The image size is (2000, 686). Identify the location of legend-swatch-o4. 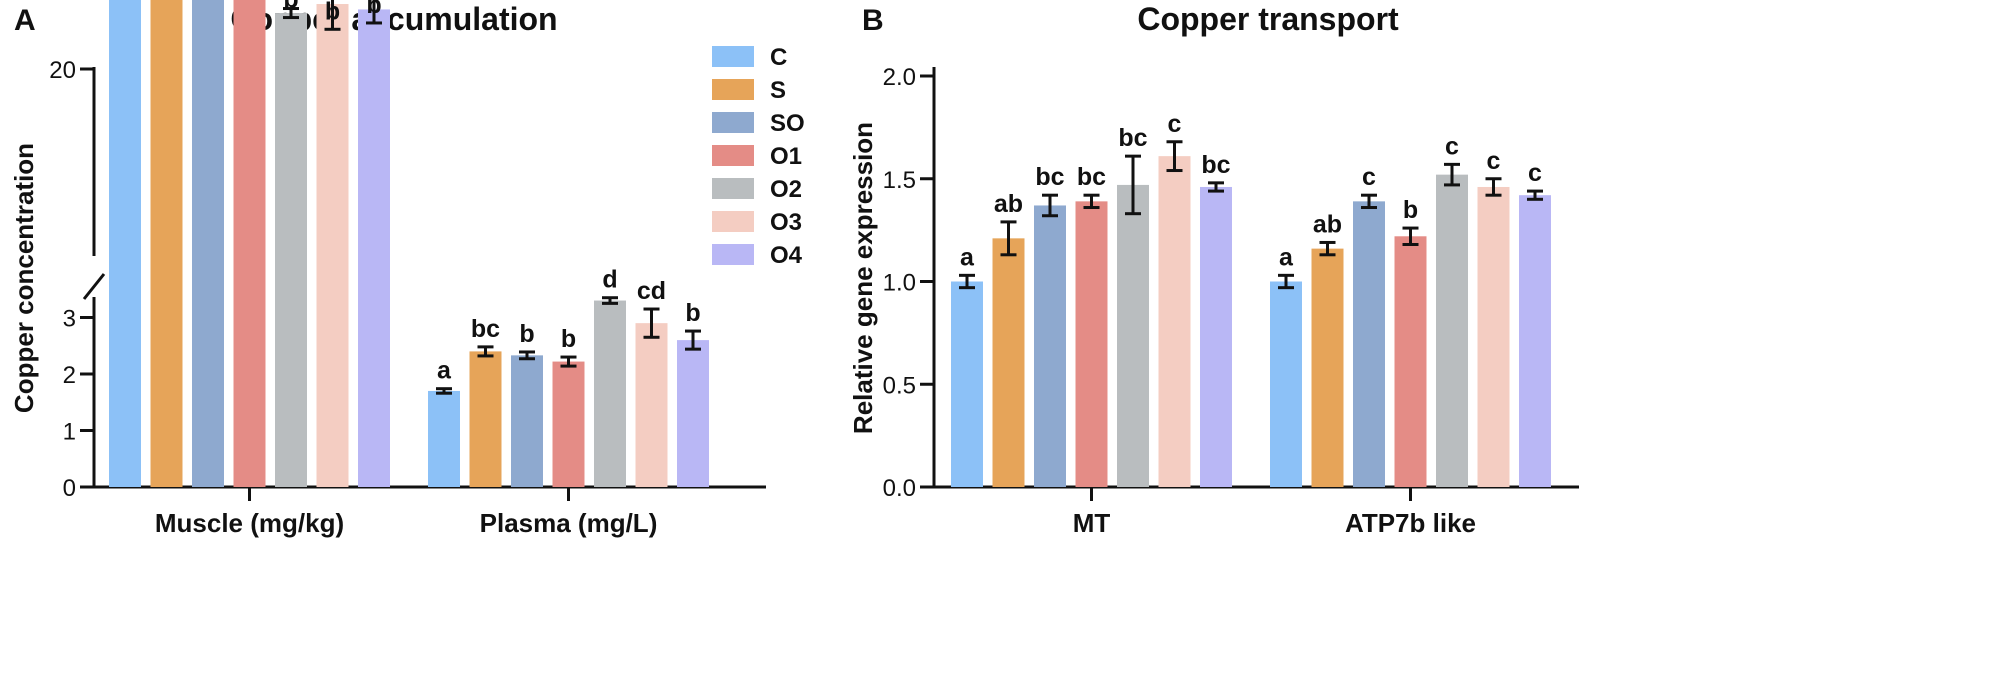
(733, 254).